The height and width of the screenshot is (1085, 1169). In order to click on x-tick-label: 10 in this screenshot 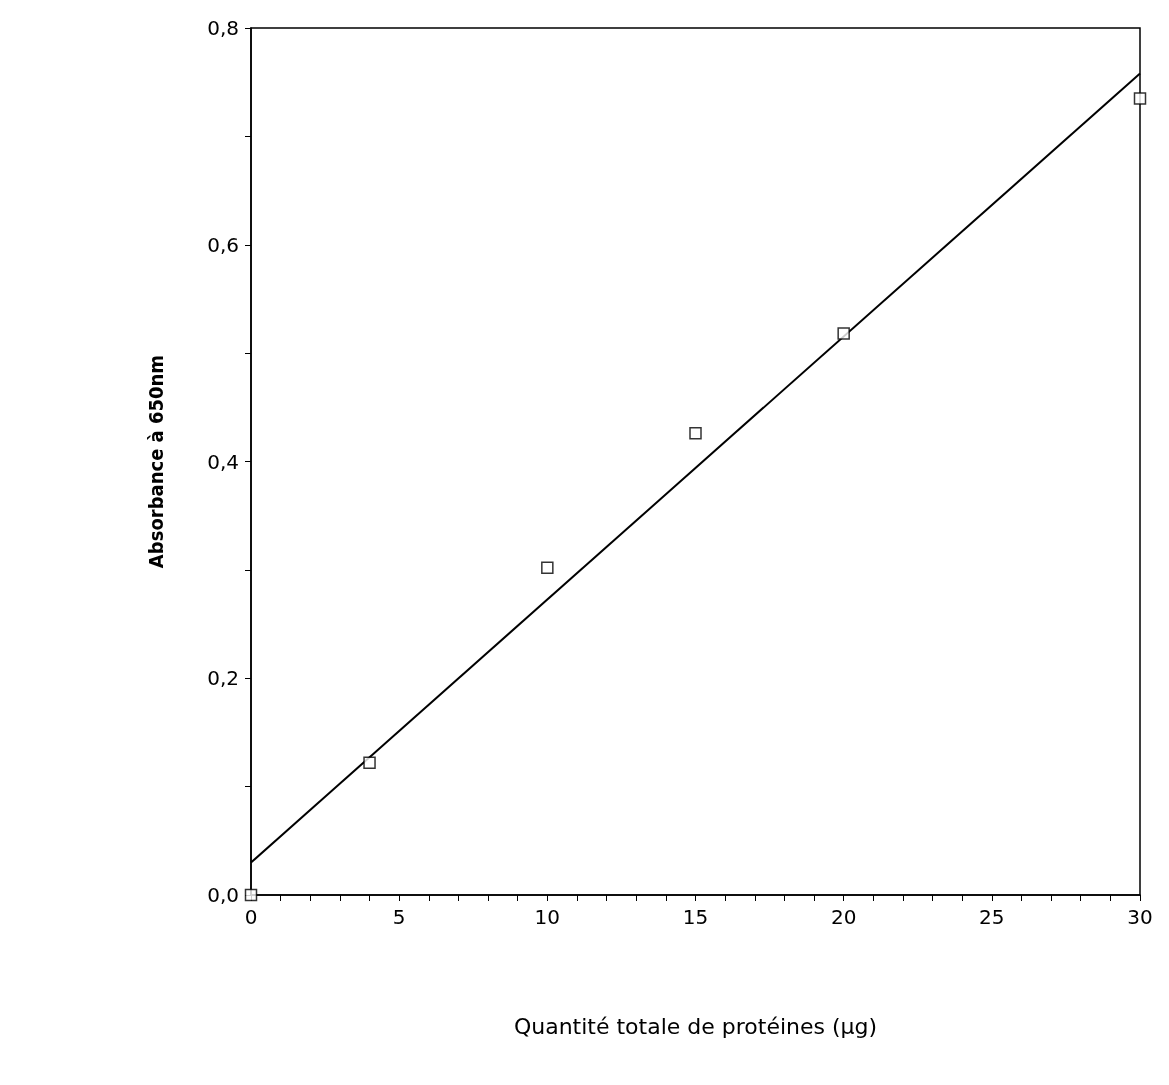, I will do `click(547, 917)`.